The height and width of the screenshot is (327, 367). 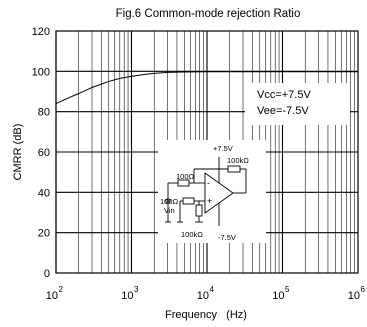 I want to click on vin-source, so click(x=168, y=201).